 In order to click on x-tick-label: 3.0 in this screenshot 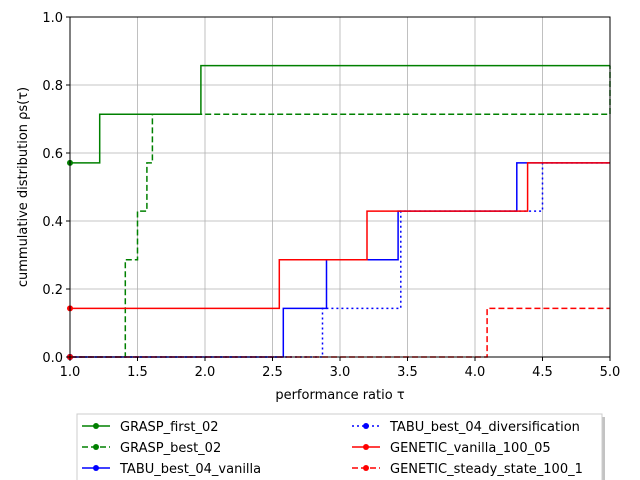, I will do `click(340, 372)`.